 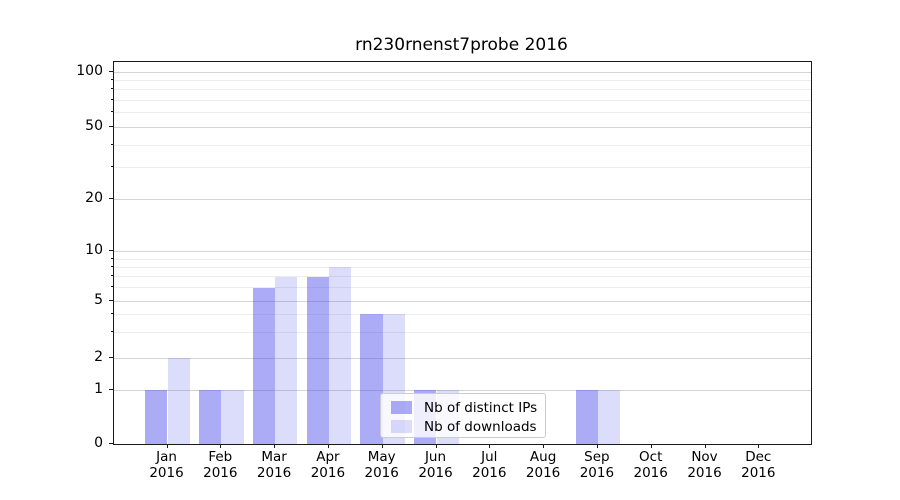 I want to click on legend-swatch-distinct-ips-icon, so click(x=401, y=407).